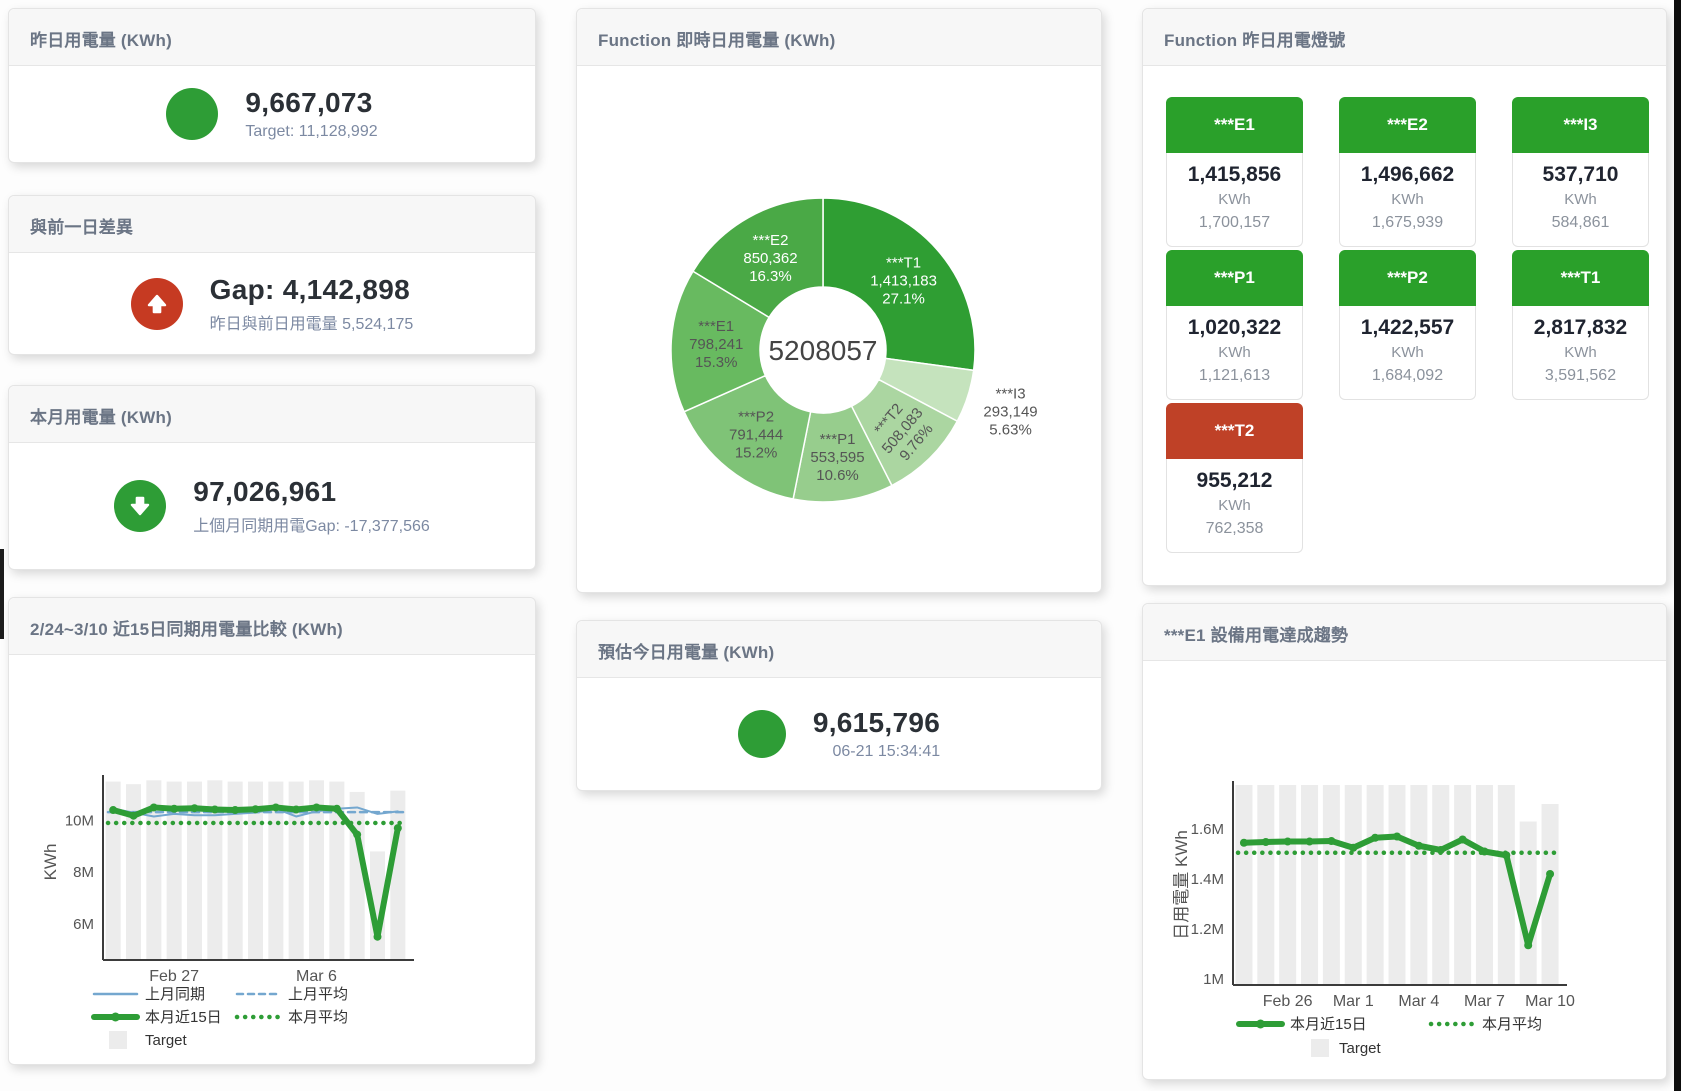 The width and height of the screenshot is (1681, 1091). Describe the element at coordinates (272, 224) in the screenshot. I see `card-day-gap-title: 與前一日差異` at that location.